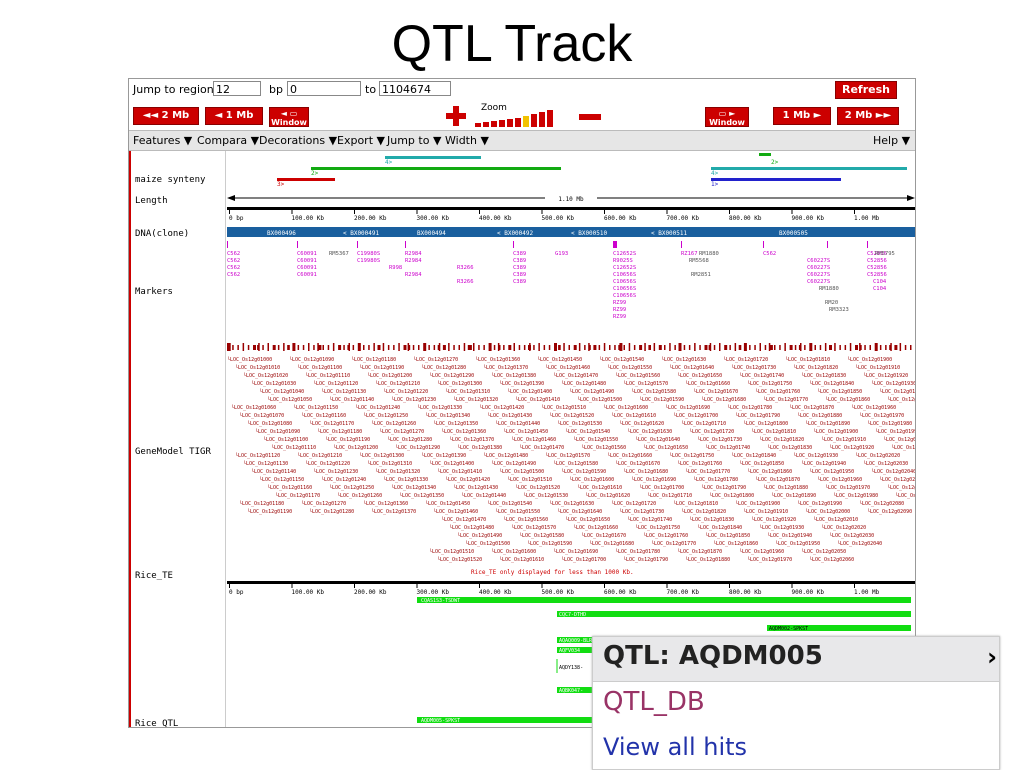 Image resolution: width=1024 pixels, height=770 pixels. I want to click on gene-model-label: └LOC_Os12g01000, so click(249, 359).